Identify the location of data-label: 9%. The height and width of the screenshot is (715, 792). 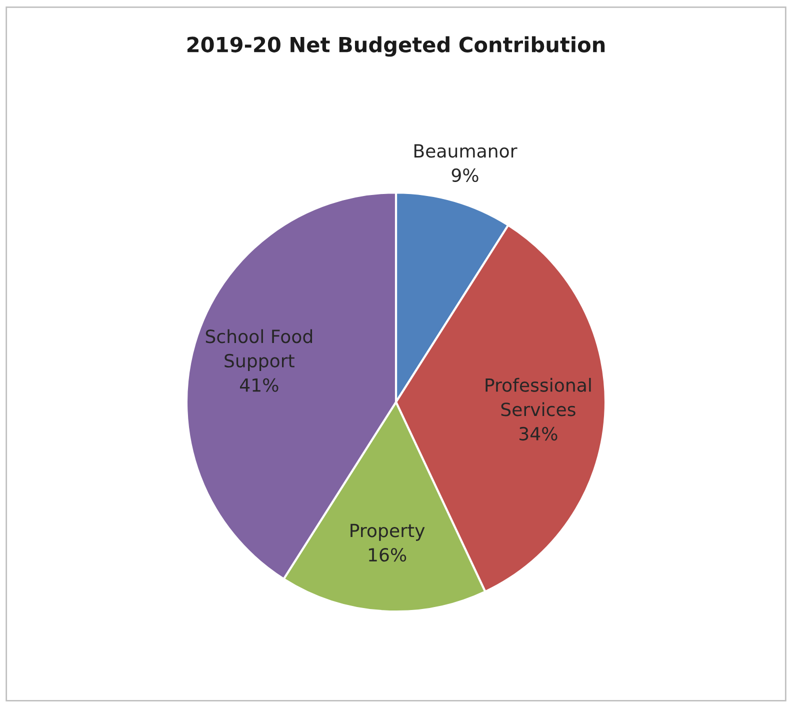
(465, 175).